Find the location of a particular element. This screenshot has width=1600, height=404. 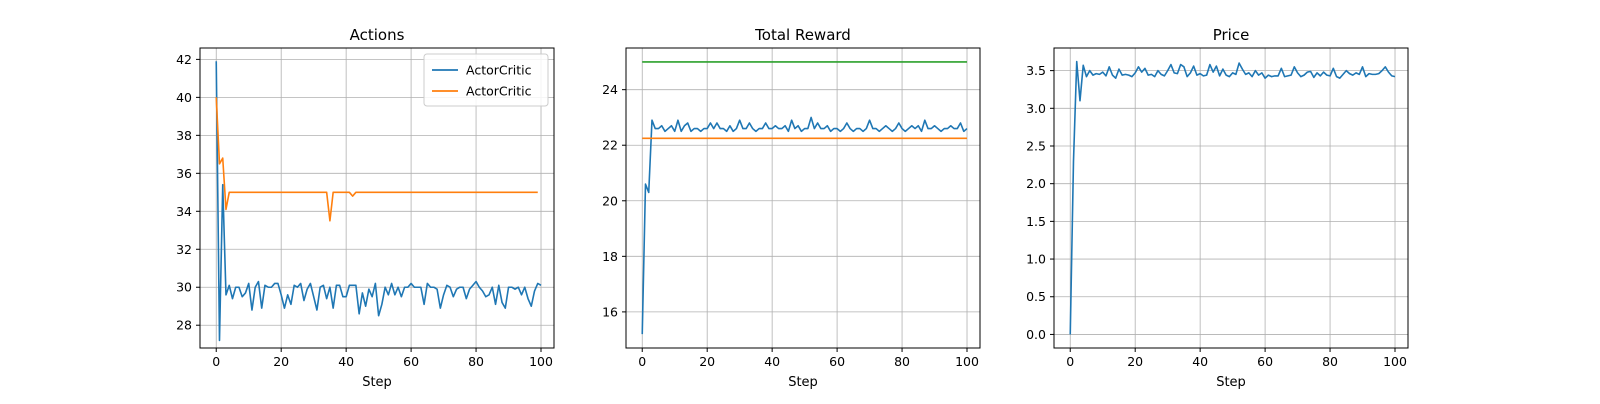

total-reward-series-0-line is located at coordinates (804, 225).